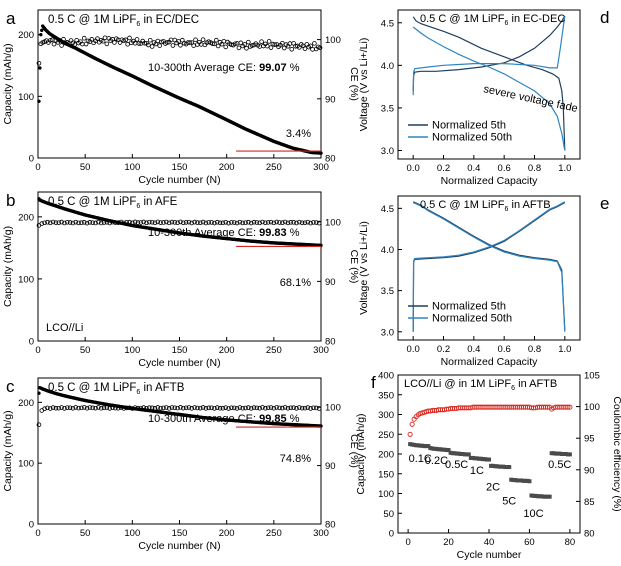 The width and height of the screenshot is (621, 566). What do you see at coordinates (116, 389) in the screenshot?
I see `panel-title-c: 0.5 C @ 1M LiPF6 in AFTB` at bounding box center [116, 389].